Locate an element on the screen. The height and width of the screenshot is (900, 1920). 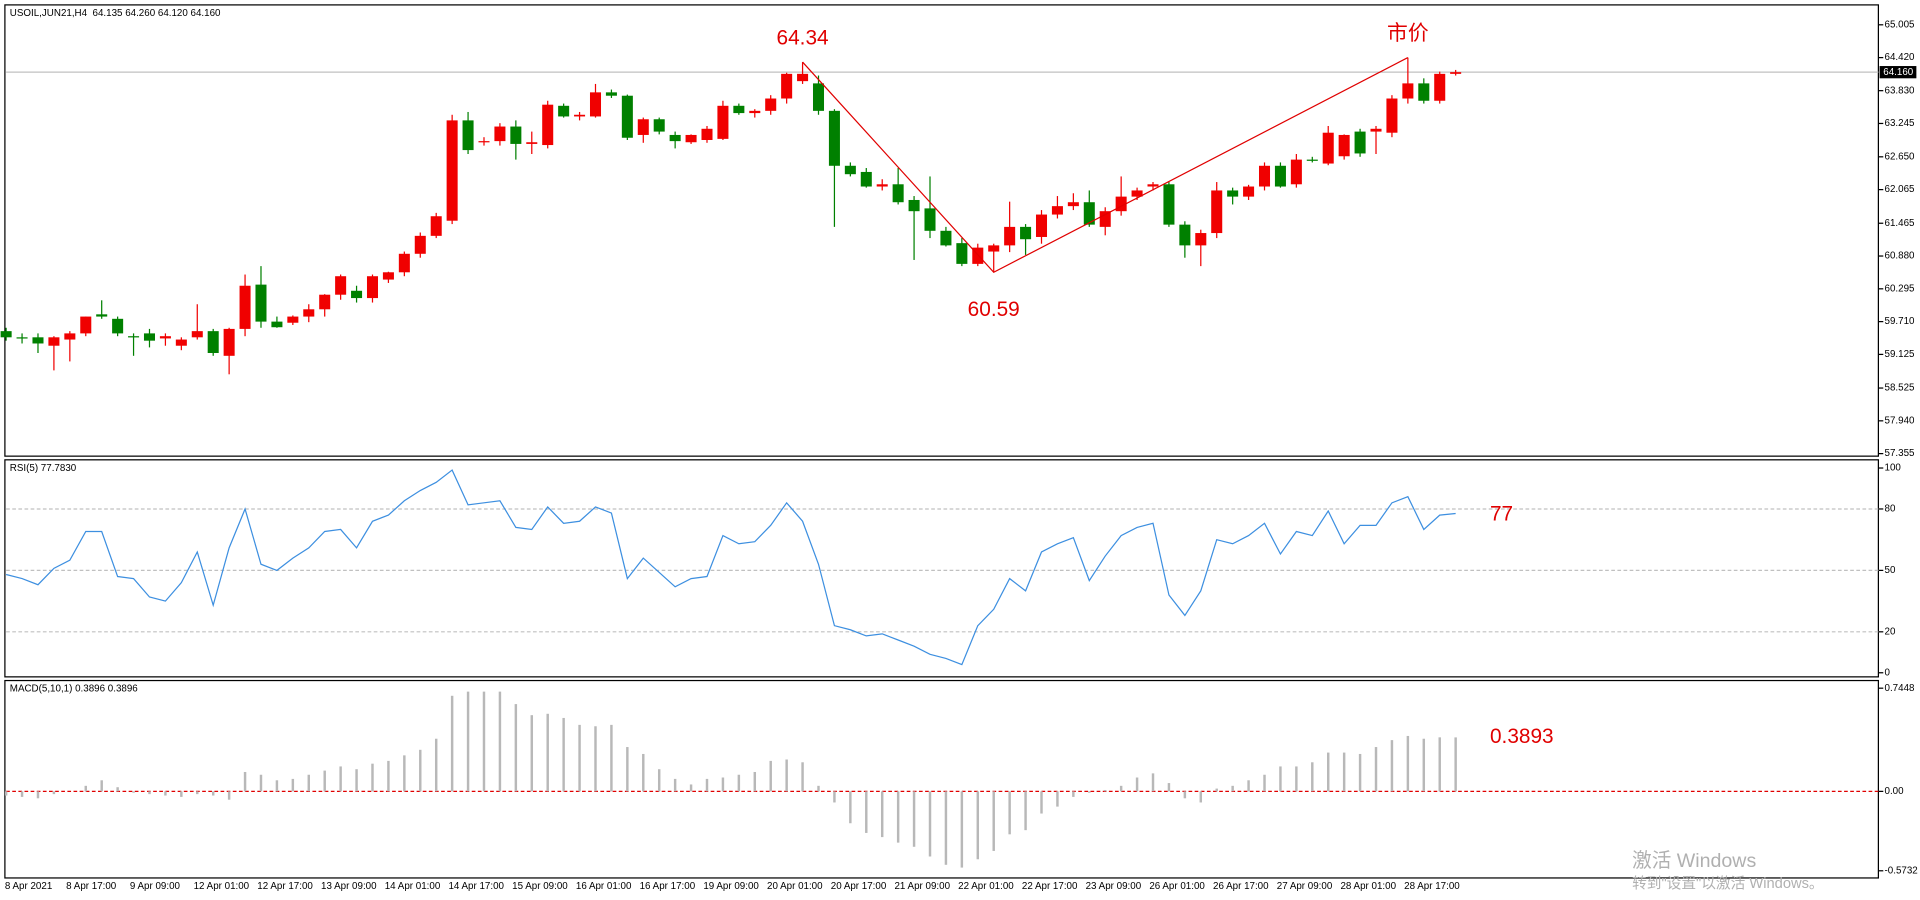
x-tick-label: 15 Apr 09:00 is located at coordinates (540, 886).